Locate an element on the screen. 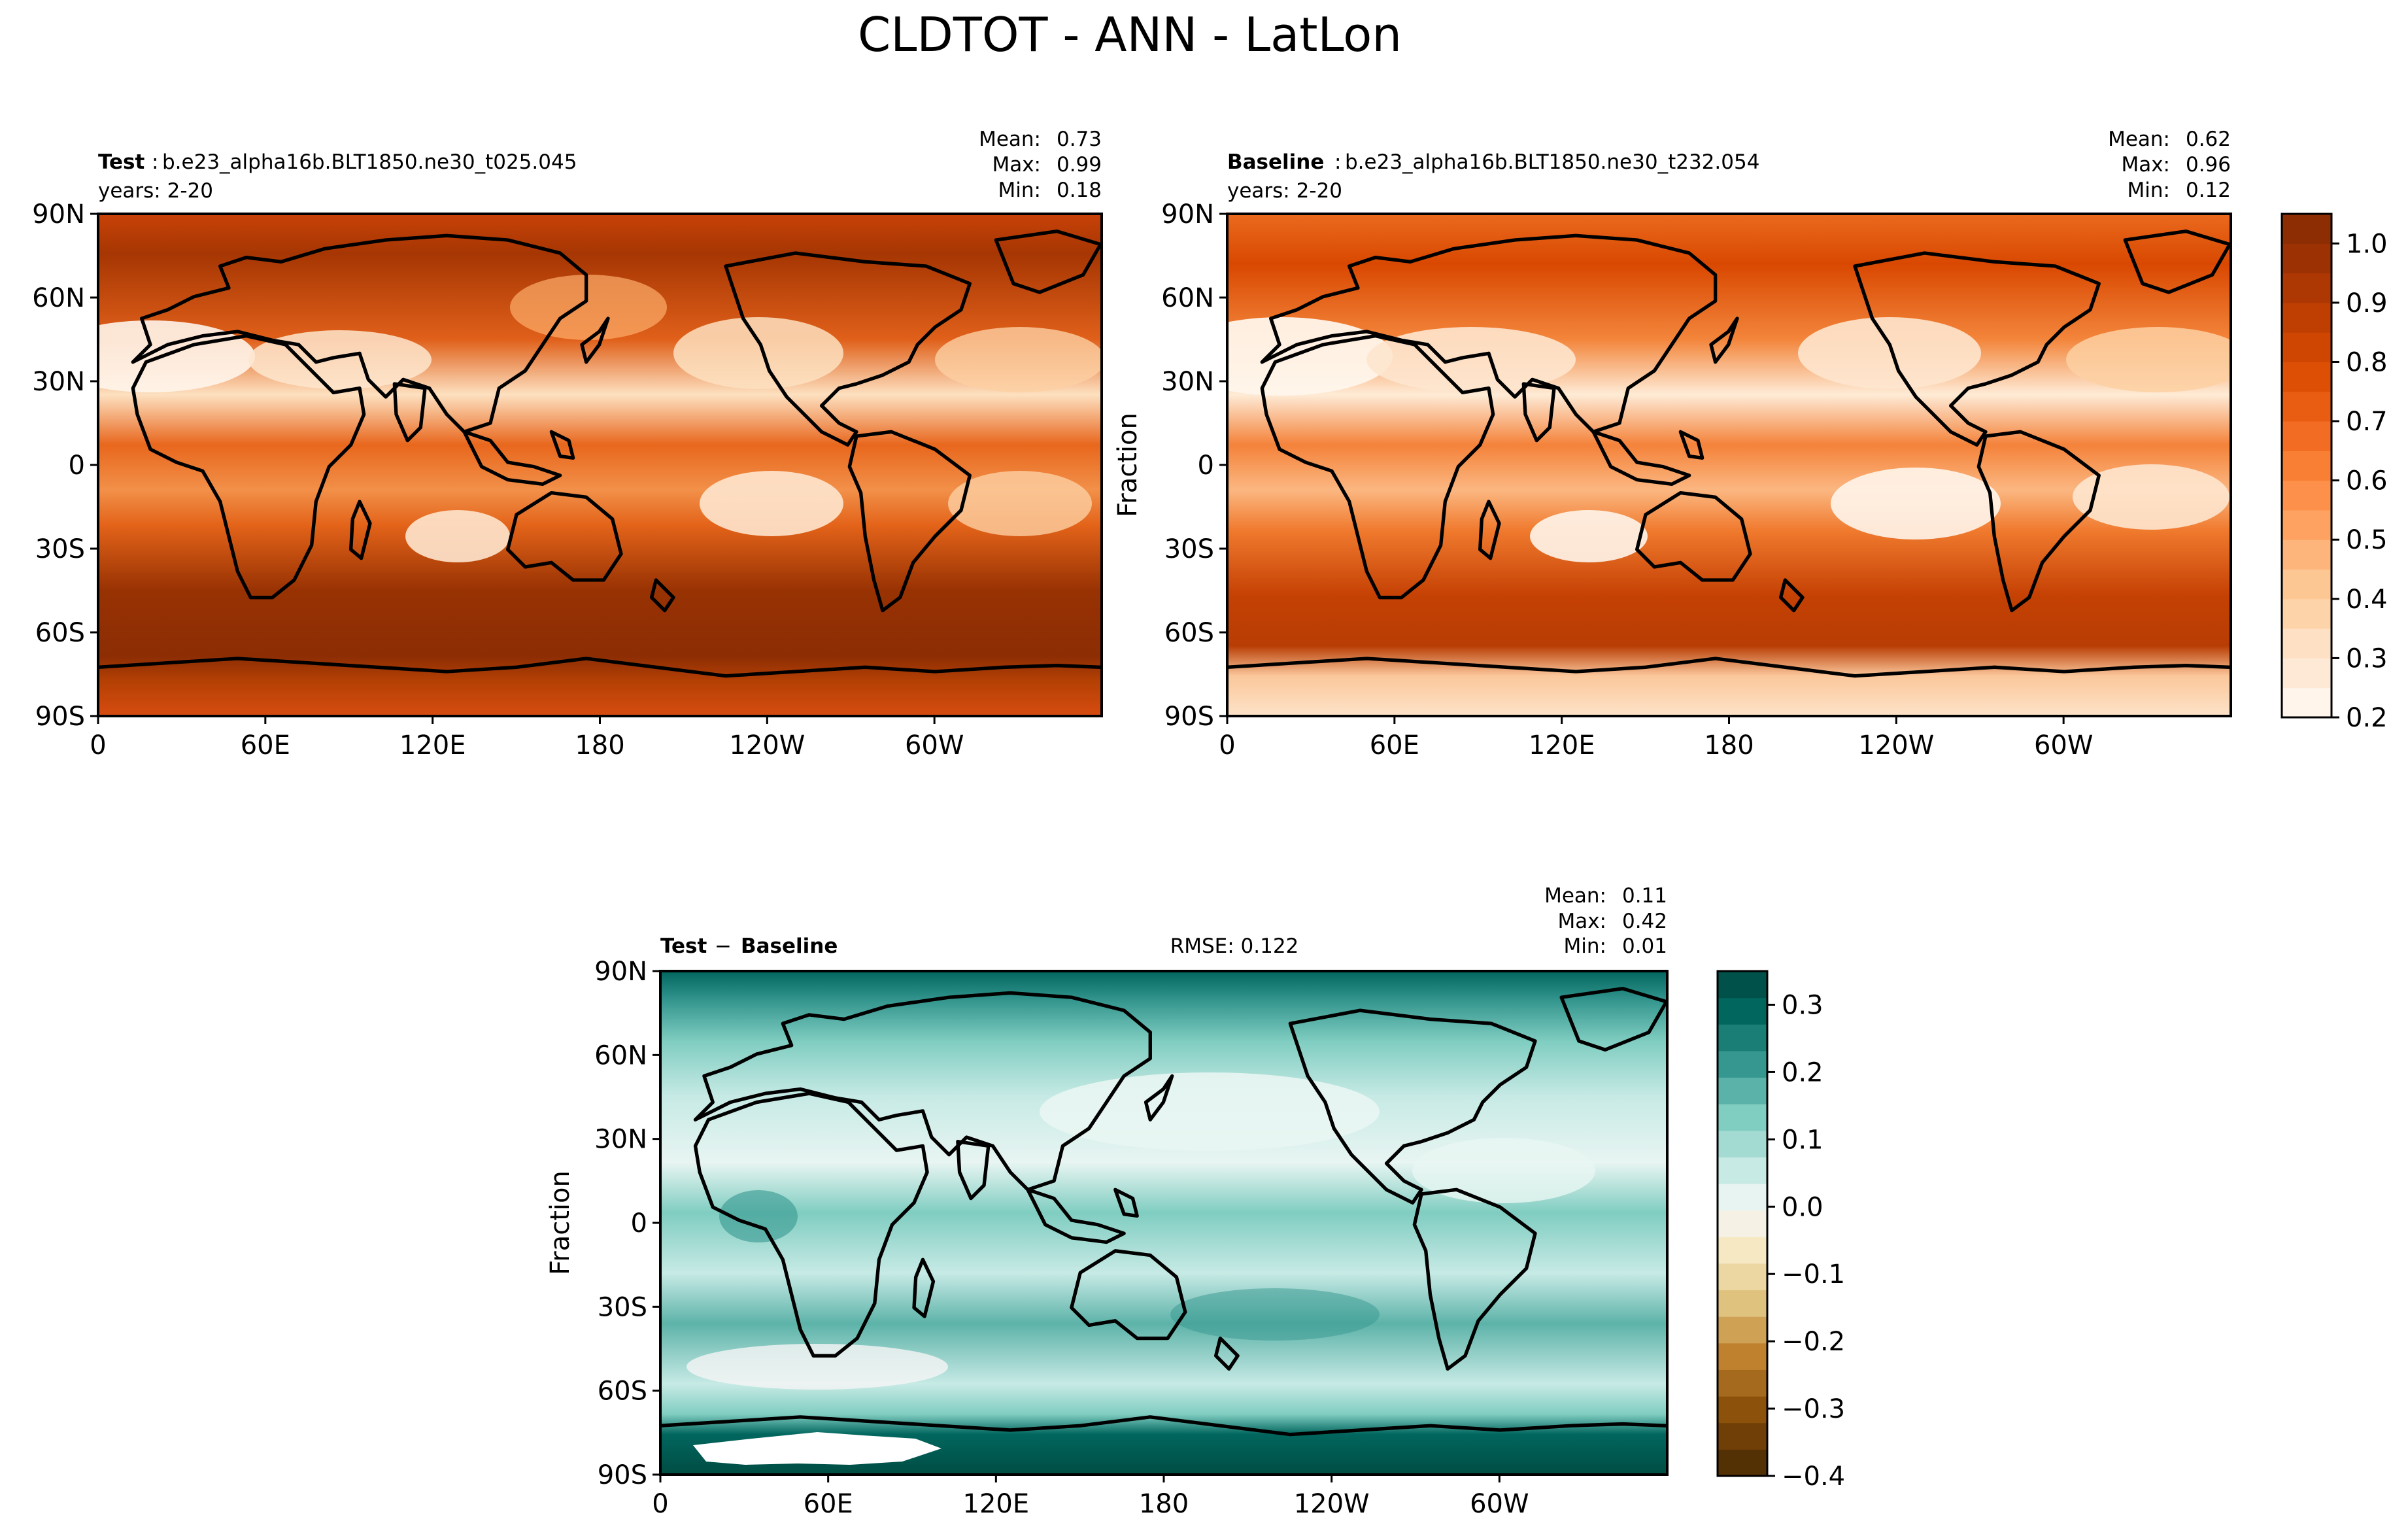 The image size is (2408, 1540). panel-difference-min-label: Min: is located at coordinates (1585, 946).